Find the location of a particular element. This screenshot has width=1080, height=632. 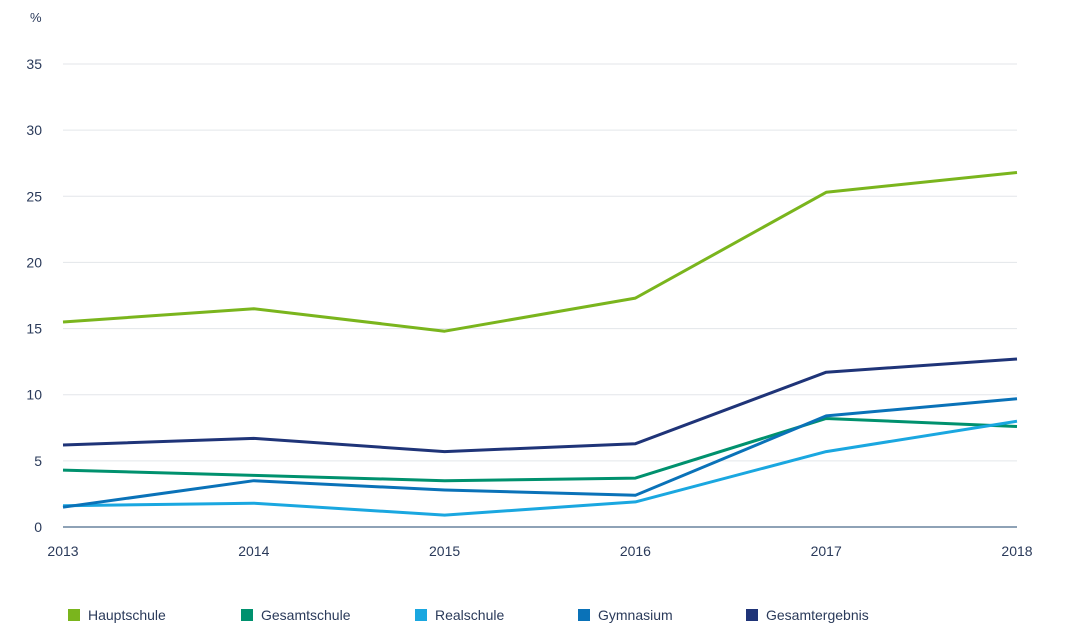

legend-item: Hauptschule is located at coordinates (117, 615).